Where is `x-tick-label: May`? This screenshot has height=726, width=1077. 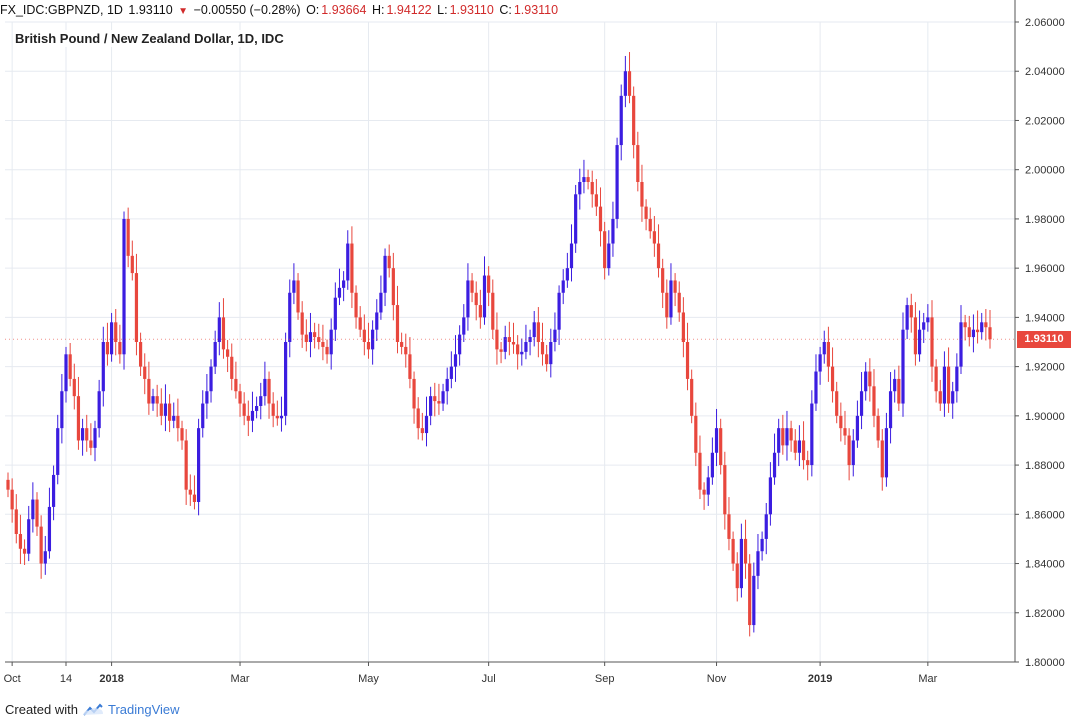 x-tick-label: May is located at coordinates (368, 679).